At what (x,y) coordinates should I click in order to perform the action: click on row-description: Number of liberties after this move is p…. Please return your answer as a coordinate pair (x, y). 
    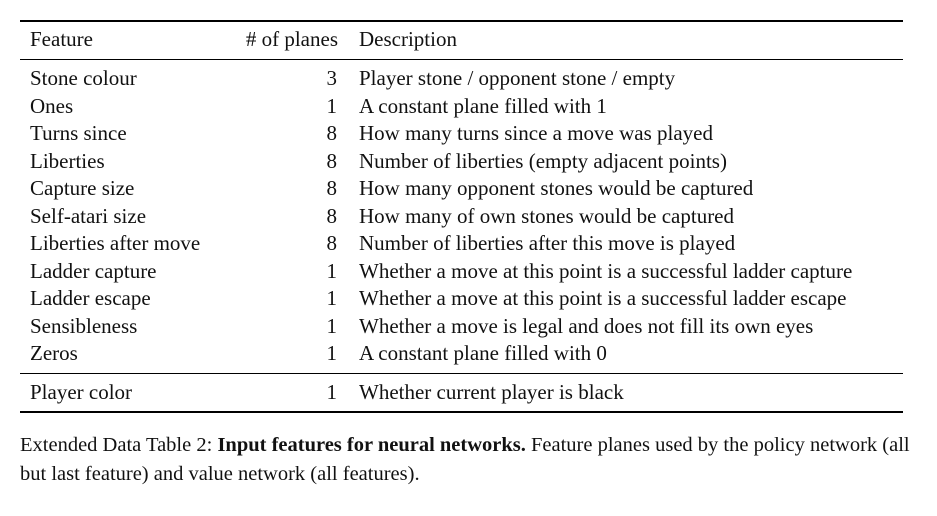
    Looking at the image, I should click on (547, 243).